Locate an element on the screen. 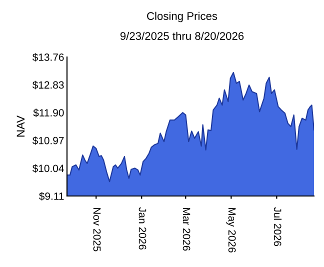 The width and height of the screenshot is (324, 267). y-tick-label: $10.04 is located at coordinates (48, 168).